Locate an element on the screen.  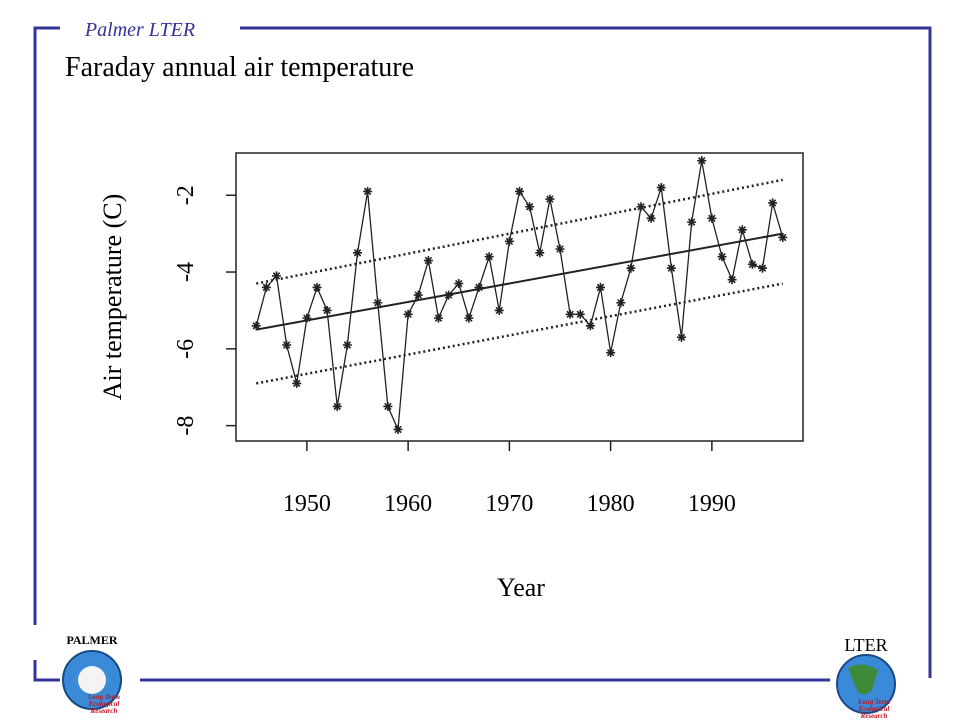
slide-title: Faraday annual air temperature is located at coordinates (239, 67).